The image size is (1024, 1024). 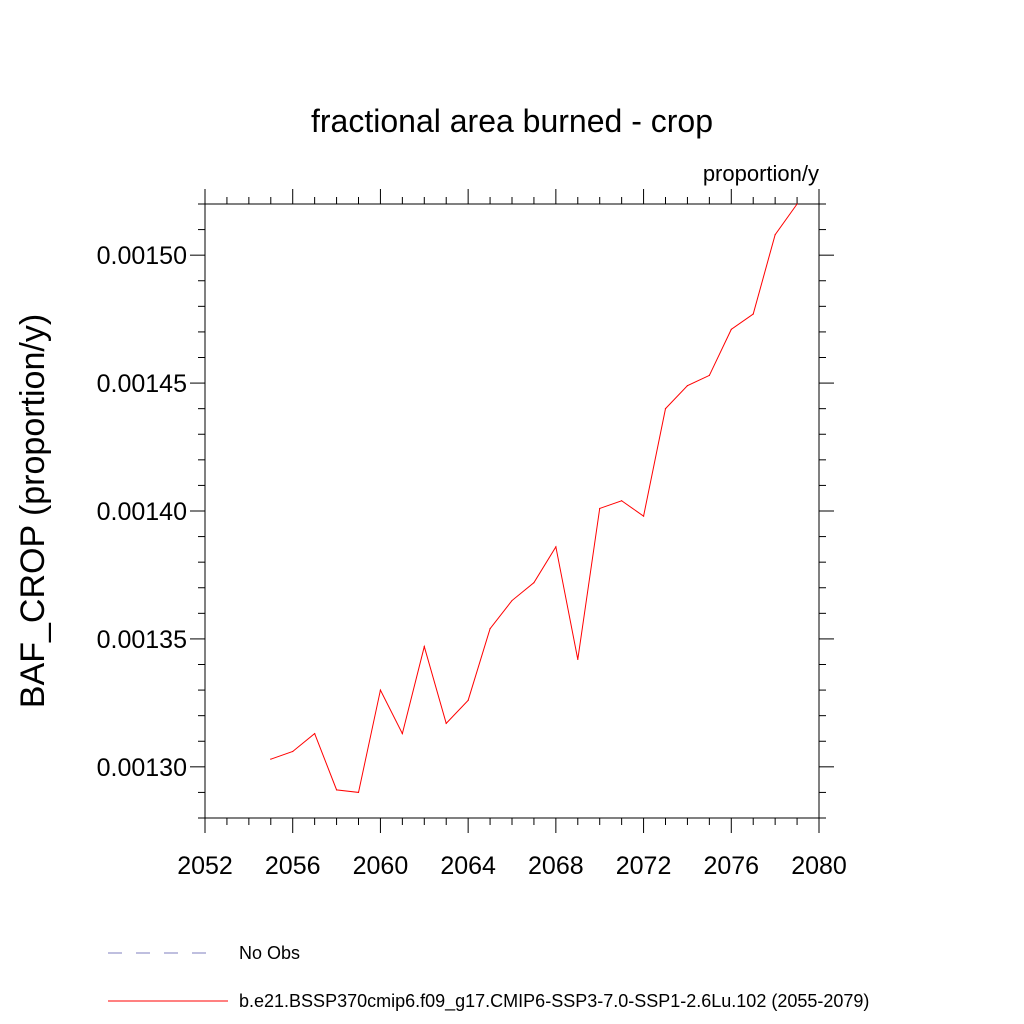 I want to click on y-tick-labels: 0.00130 0.00135 0.00140 0.00145 0.00150, so click(x=142, y=512).